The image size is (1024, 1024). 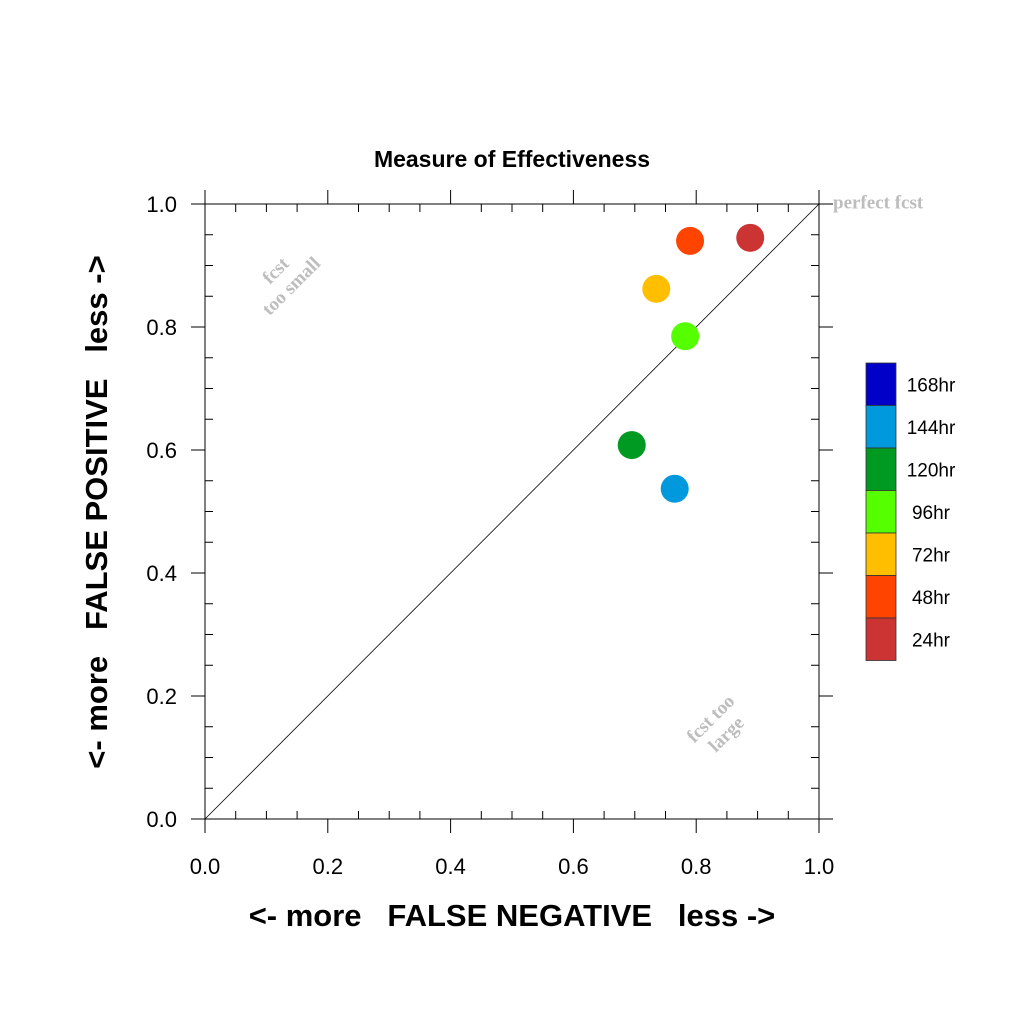 What do you see at coordinates (750, 237) in the screenshot?
I see `point-24hr` at bounding box center [750, 237].